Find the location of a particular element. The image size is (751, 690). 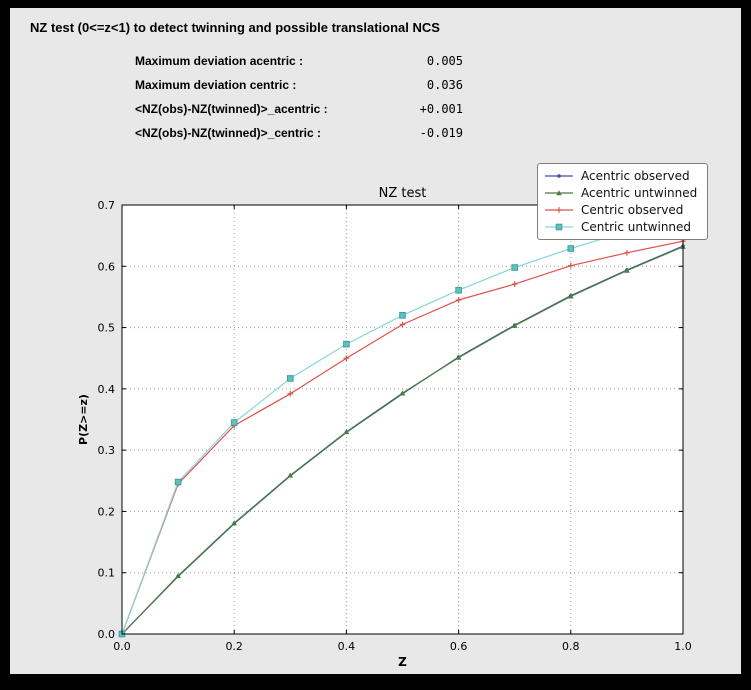

stat-row: Maximum deviation acentric : 0.005 is located at coordinates (299, 61).